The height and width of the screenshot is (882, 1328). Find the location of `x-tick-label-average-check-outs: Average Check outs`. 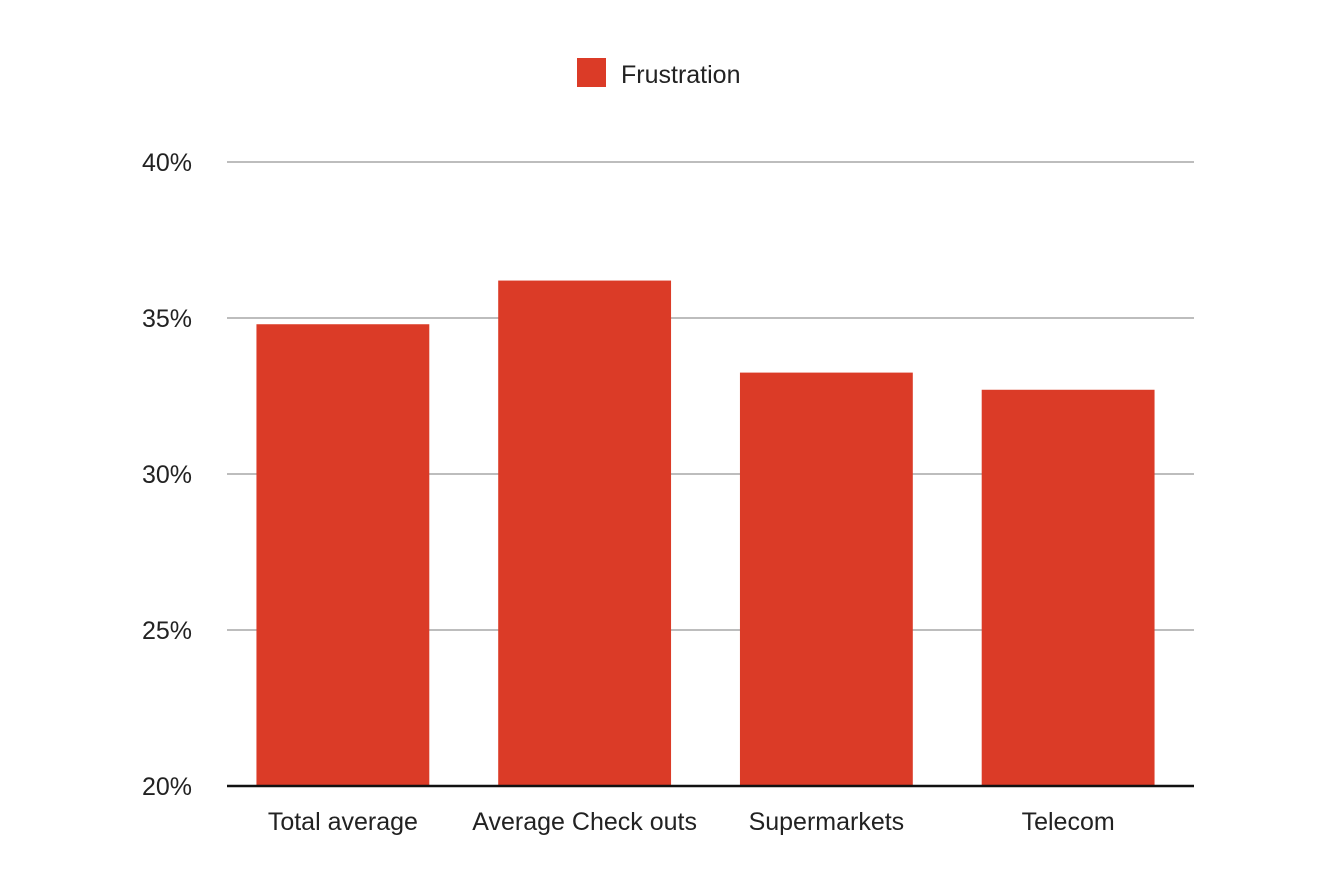

x-tick-label-average-check-outs: Average Check outs is located at coordinates (584, 822).